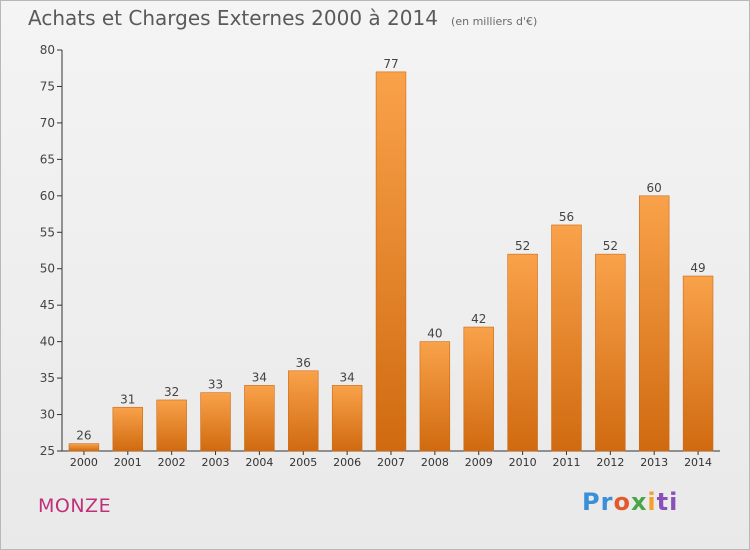  I want to click on bar-2001, so click(128, 429).